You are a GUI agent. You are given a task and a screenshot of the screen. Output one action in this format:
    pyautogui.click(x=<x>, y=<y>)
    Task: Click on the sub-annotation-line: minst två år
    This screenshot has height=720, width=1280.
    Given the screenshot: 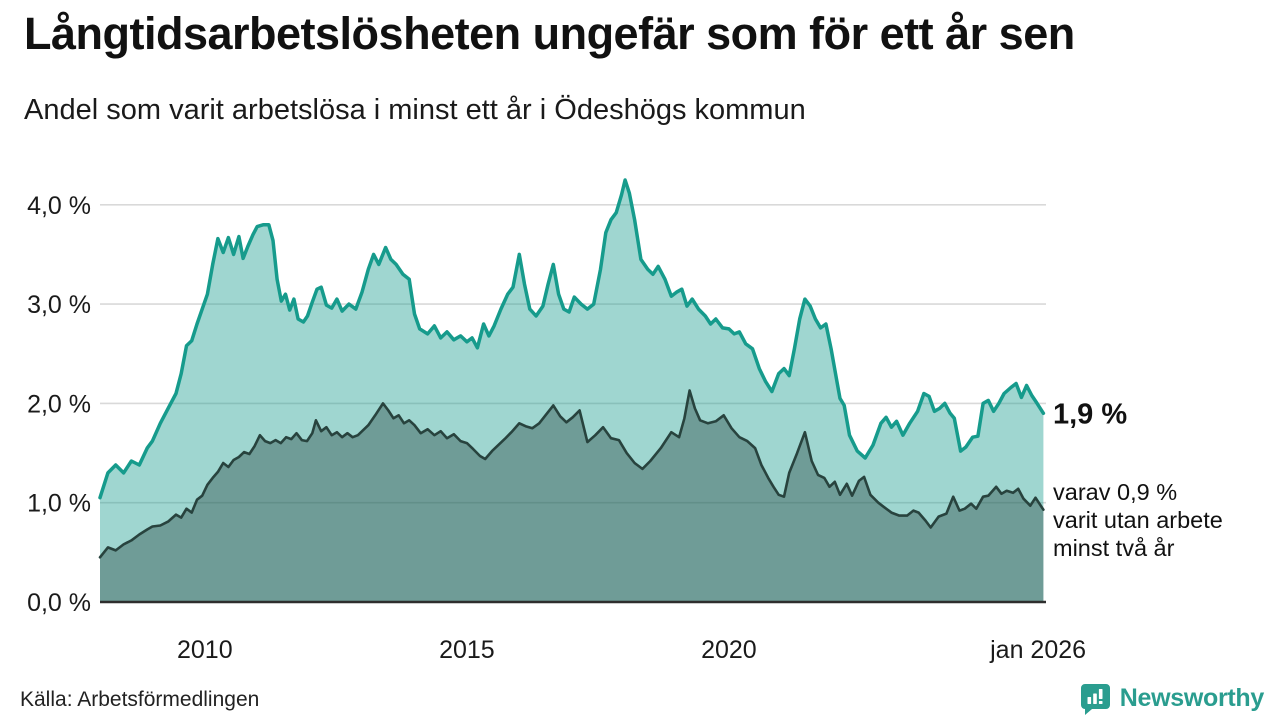 What is the action you would take?
    pyautogui.click(x=1114, y=548)
    